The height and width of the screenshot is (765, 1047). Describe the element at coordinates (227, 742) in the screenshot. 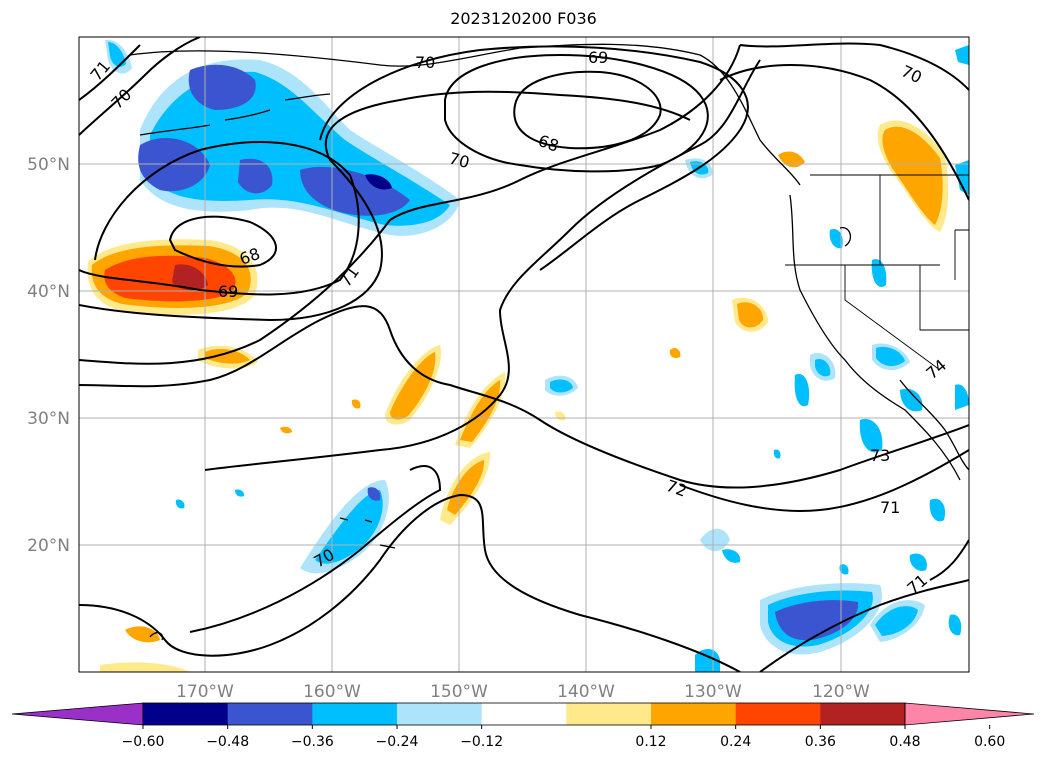

I see `colorbar-tick-label: −0.48` at that location.